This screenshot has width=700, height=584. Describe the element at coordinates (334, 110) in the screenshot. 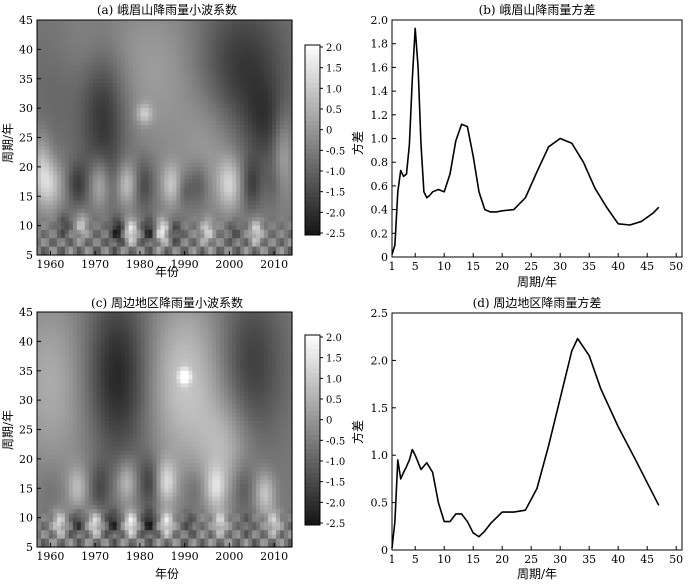

I see `panel-a-colorbar-tick-label: 0.5` at that location.